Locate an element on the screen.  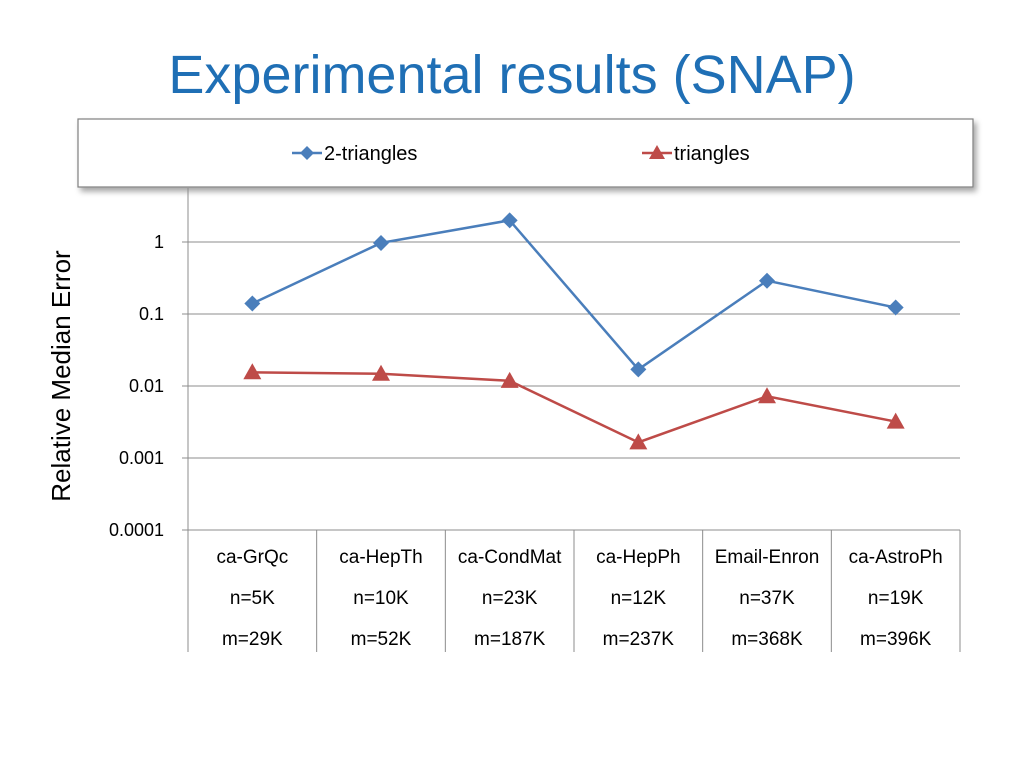
series-line-triangles is located at coordinates (574, 407).